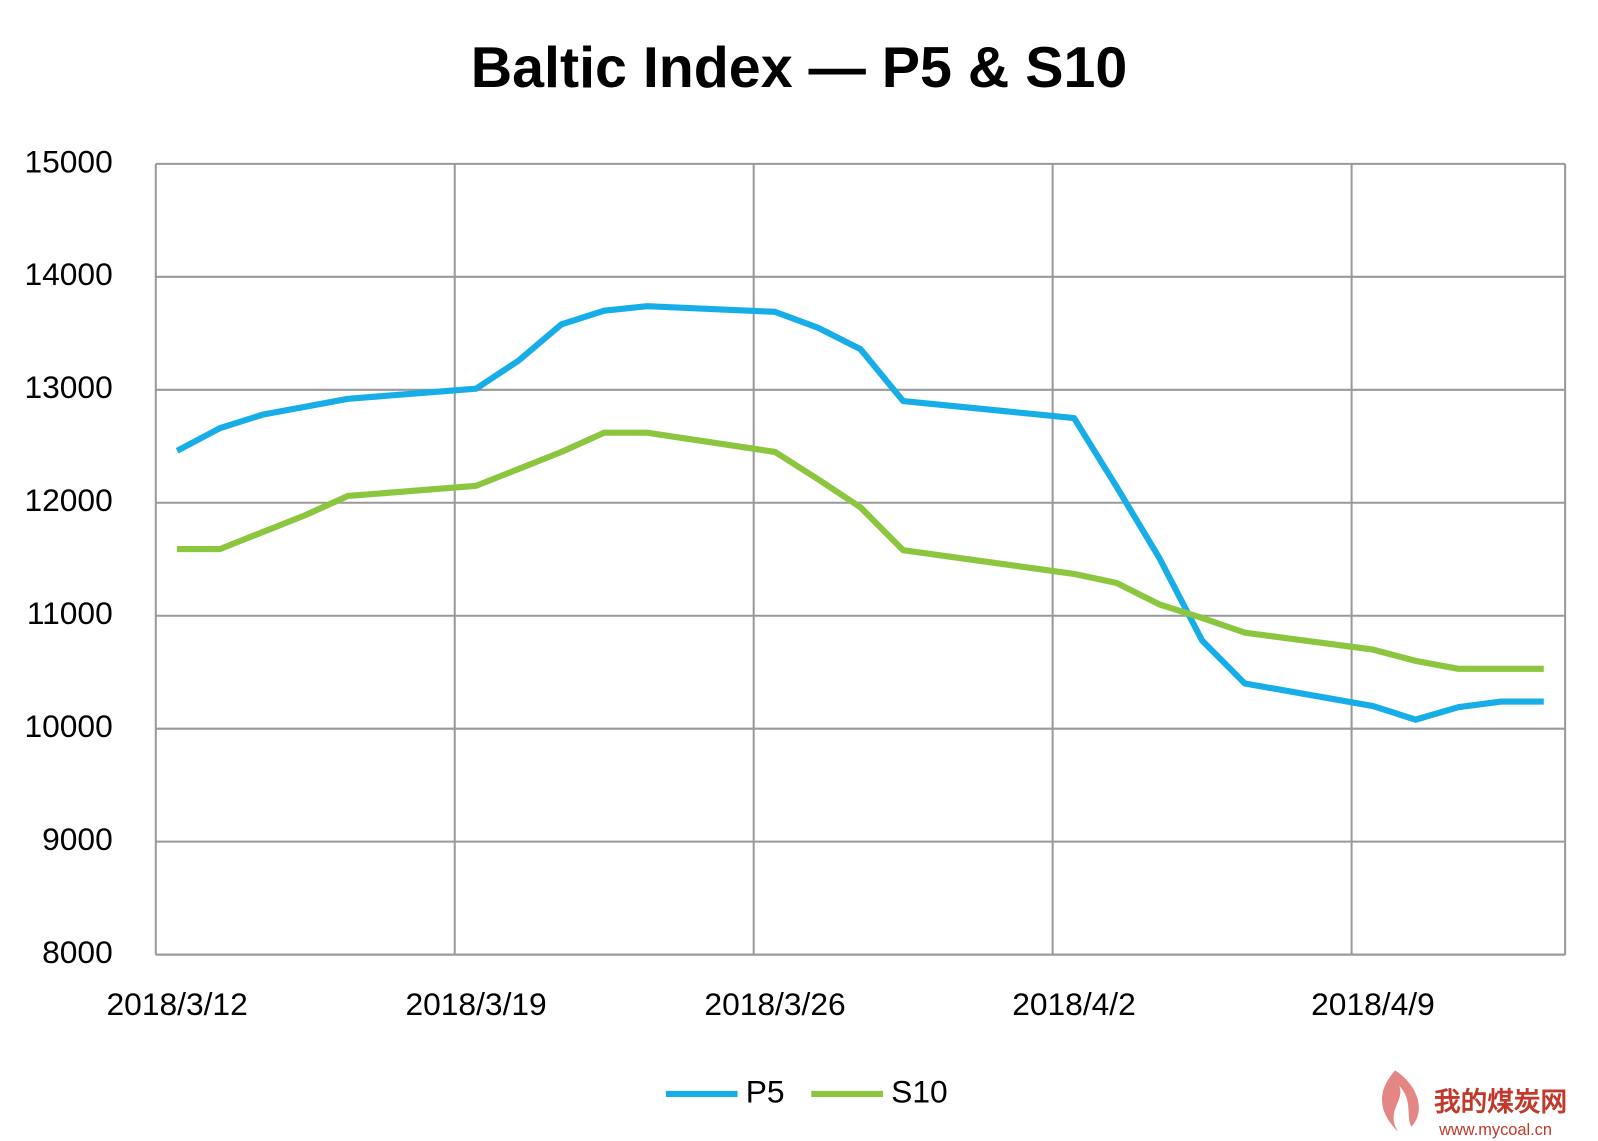  What do you see at coordinates (177, 1004) in the screenshot?
I see `x-tick-label: 2018/3/12` at bounding box center [177, 1004].